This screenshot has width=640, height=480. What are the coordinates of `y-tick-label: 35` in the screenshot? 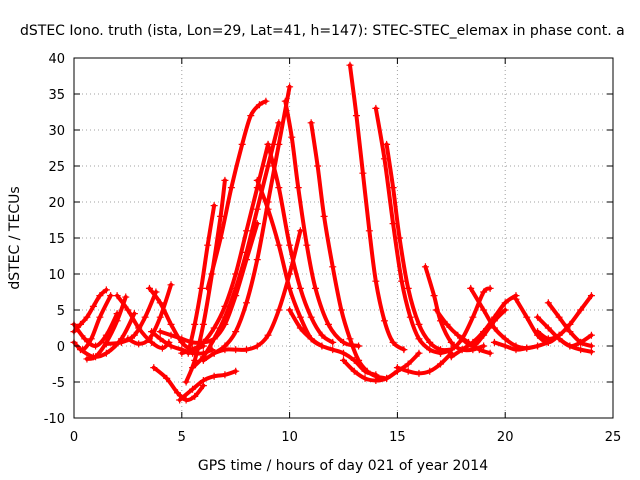 It's located at (56, 95).